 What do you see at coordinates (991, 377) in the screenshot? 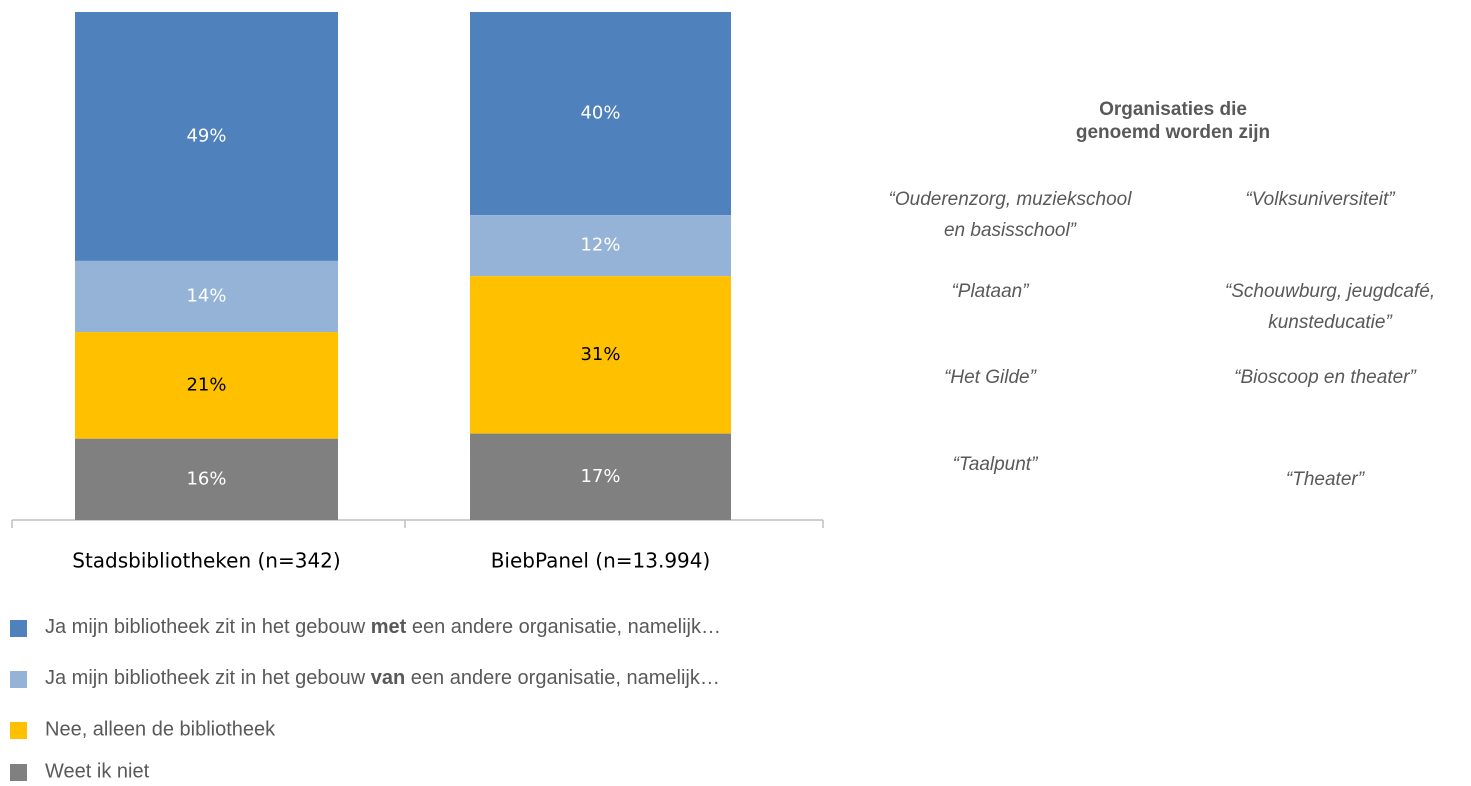
I see `quote: “Het Gilde”` at bounding box center [991, 377].